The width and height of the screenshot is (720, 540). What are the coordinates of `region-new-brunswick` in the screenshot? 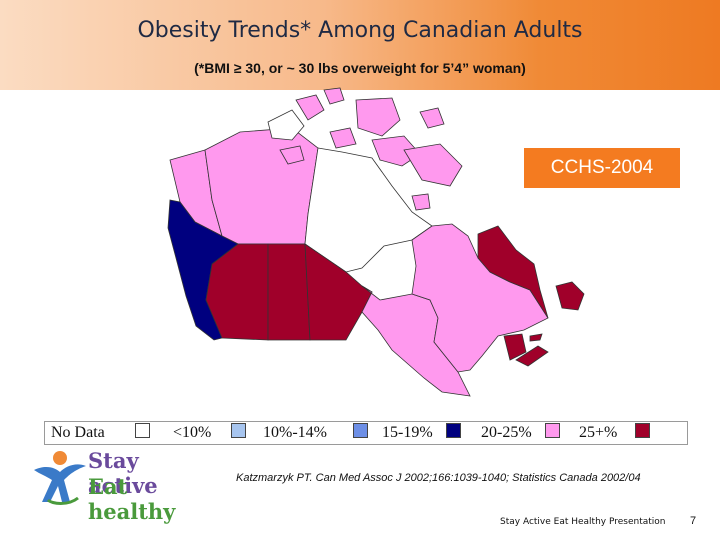 It's located at (515, 347).